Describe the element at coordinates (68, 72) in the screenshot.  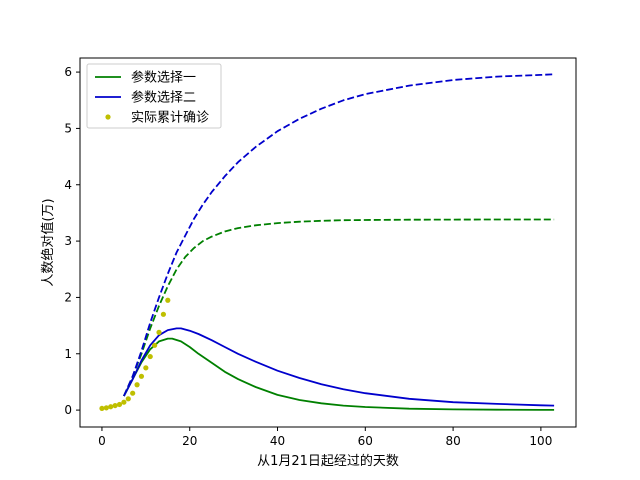
I see `y-tick-label: 6` at that location.